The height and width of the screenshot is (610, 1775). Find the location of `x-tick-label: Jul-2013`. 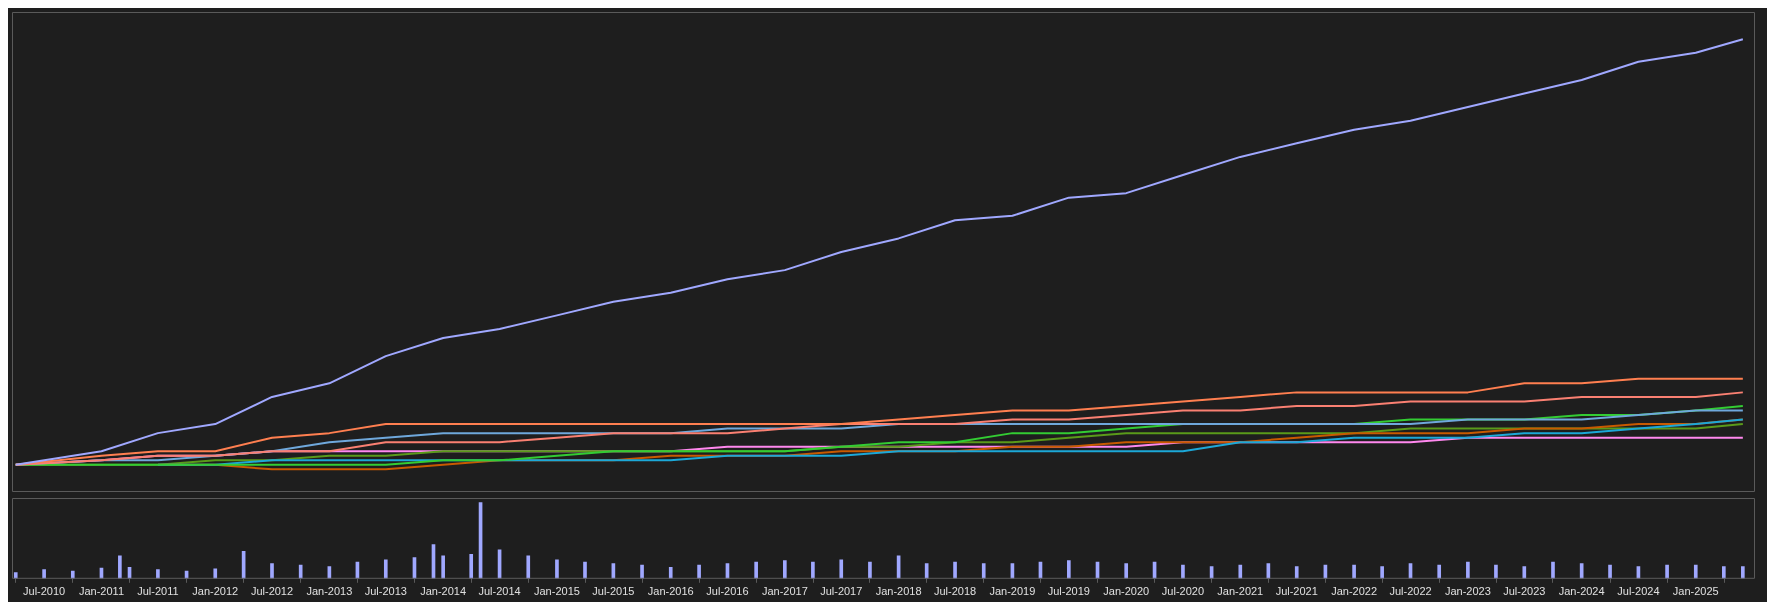

x-tick-label: Jul-2013 is located at coordinates (385, 591).